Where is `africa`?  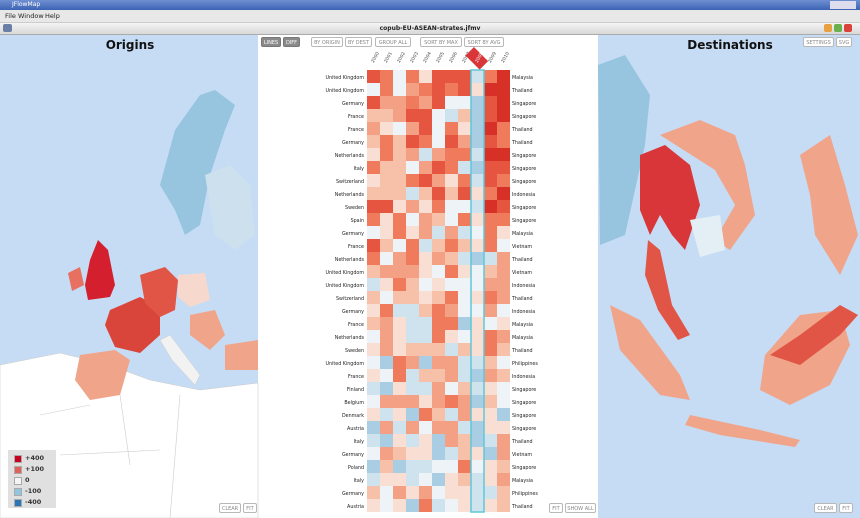
africa is located at coordinates (129, 435).